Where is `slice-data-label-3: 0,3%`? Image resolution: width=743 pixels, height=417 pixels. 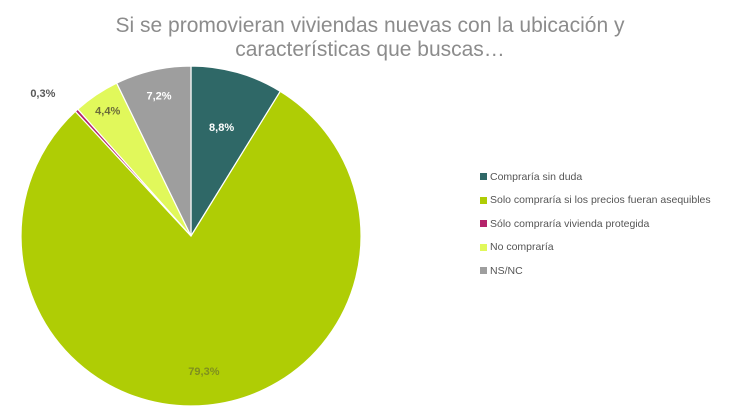 slice-data-label-3: 0,3% is located at coordinates (42, 94).